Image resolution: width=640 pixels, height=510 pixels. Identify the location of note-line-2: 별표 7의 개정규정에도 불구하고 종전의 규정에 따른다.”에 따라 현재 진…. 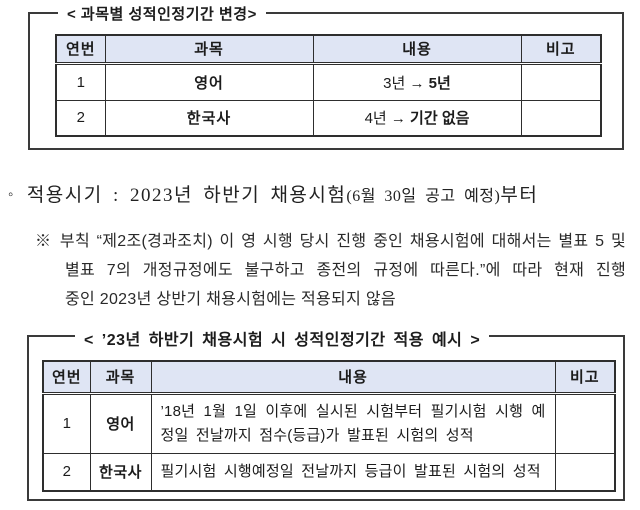
(345, 270).